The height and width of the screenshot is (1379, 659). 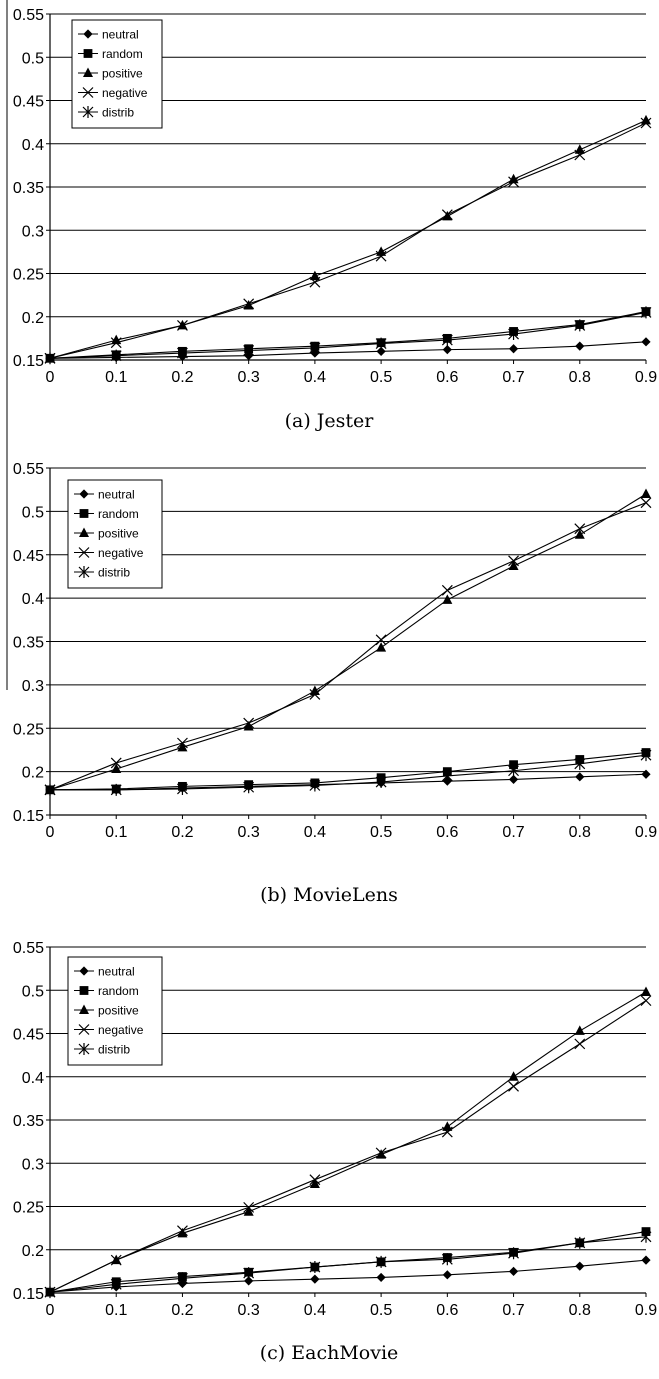 What do you see at coordinates (116, 832) in the screenshot?
I see `x-tick-label: 0.1` at bounding box center [116, 832].